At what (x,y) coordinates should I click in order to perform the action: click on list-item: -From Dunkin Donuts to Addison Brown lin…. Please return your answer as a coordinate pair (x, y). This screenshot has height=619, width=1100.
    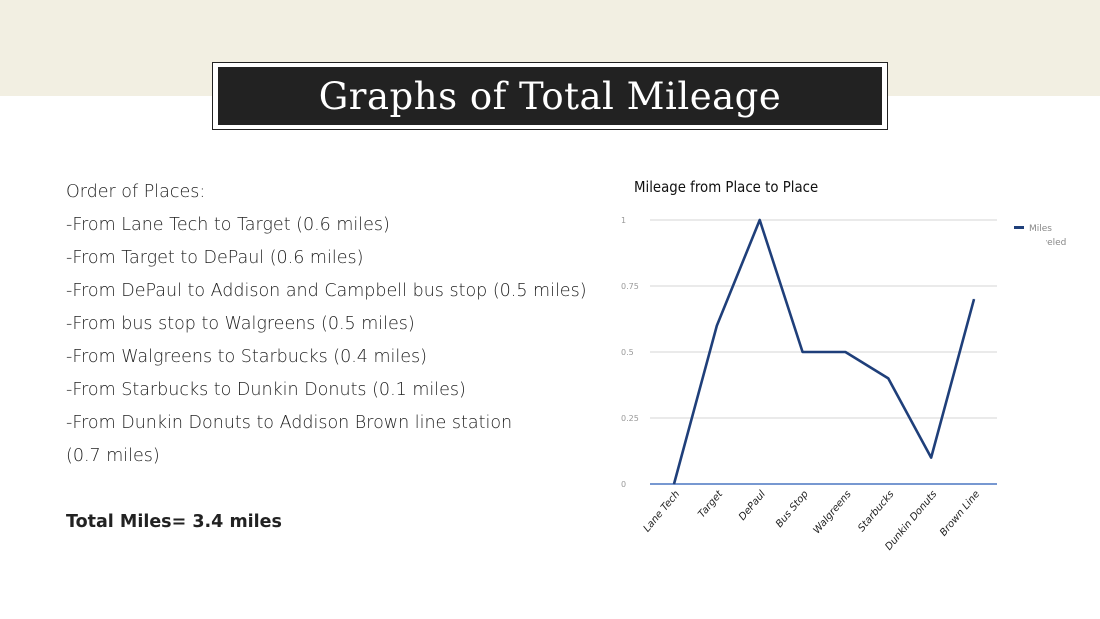
    Looking at the image, I should click on (289, 423).